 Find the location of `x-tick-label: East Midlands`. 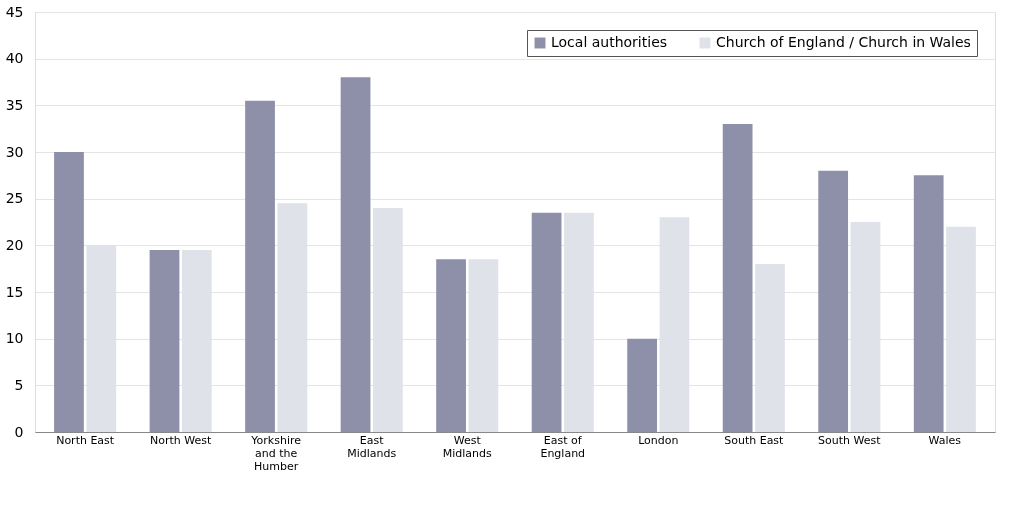

x-tick-label: East Midlands is located at coordinates (372, 446).